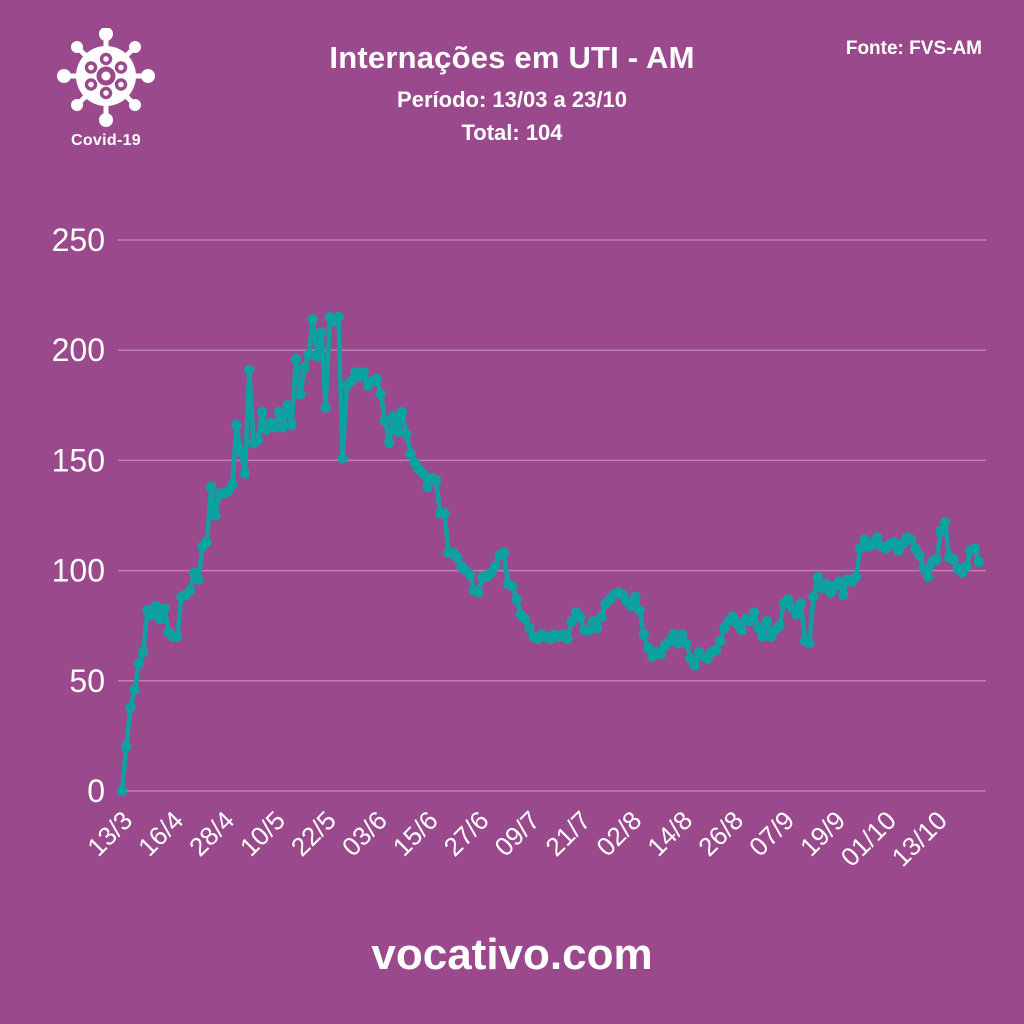  I want to click on virus-dots, so click(106, 76).